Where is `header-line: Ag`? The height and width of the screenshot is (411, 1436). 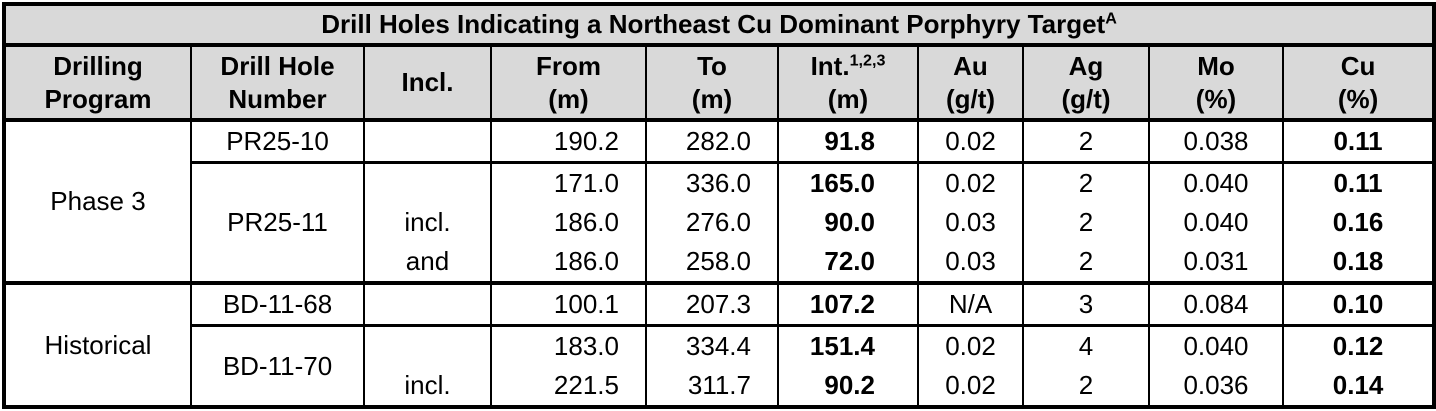 header-line: Ag is located at coordinates (1086, 65).